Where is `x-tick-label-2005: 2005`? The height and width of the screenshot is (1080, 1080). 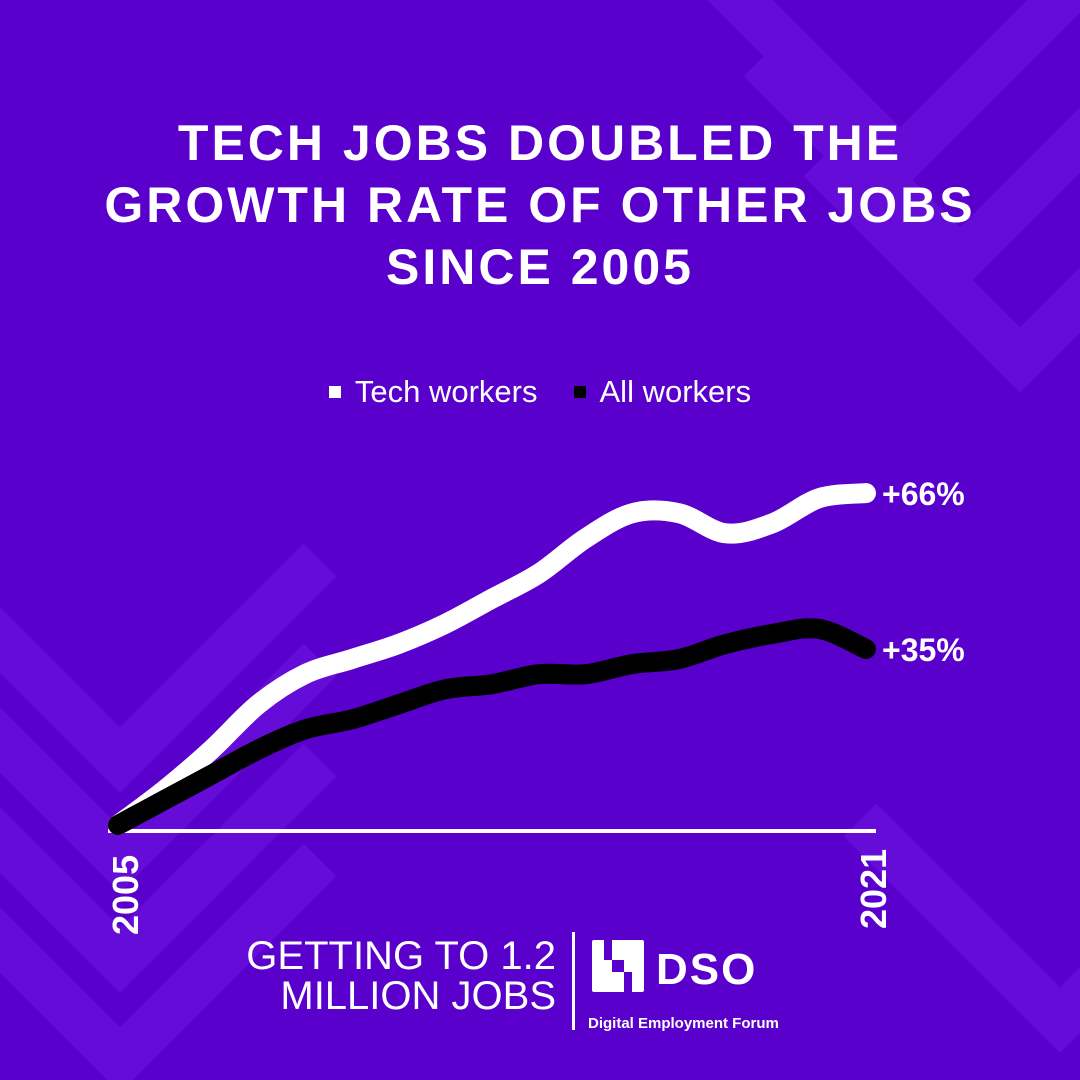
x-tick-label-2005: 2005 is located at coordinates (125, 895).